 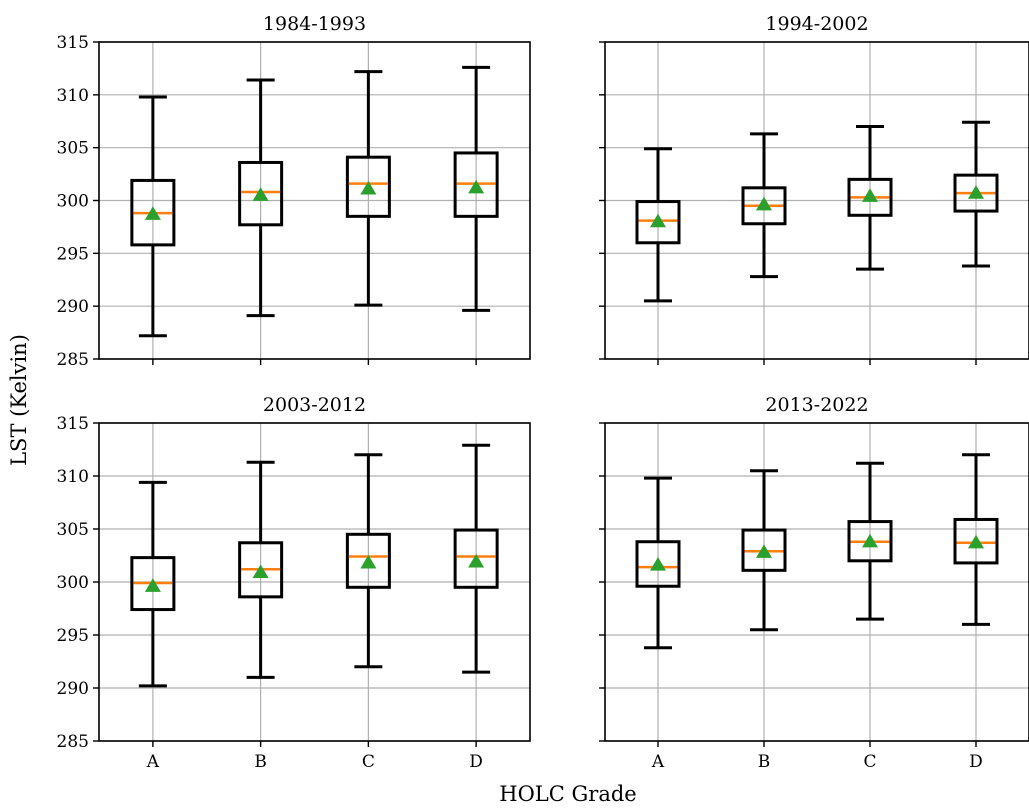 I want to click on panel-title: 2003-2012, so click(x=314, y=405).